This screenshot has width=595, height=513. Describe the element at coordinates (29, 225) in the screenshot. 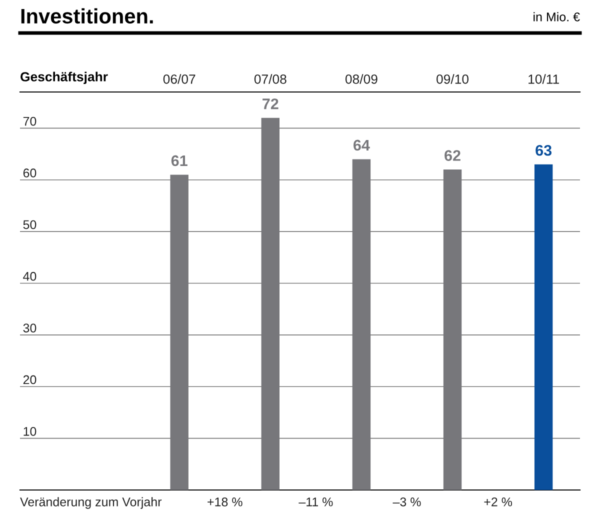

I see `y-tick-label: 50` at that location.